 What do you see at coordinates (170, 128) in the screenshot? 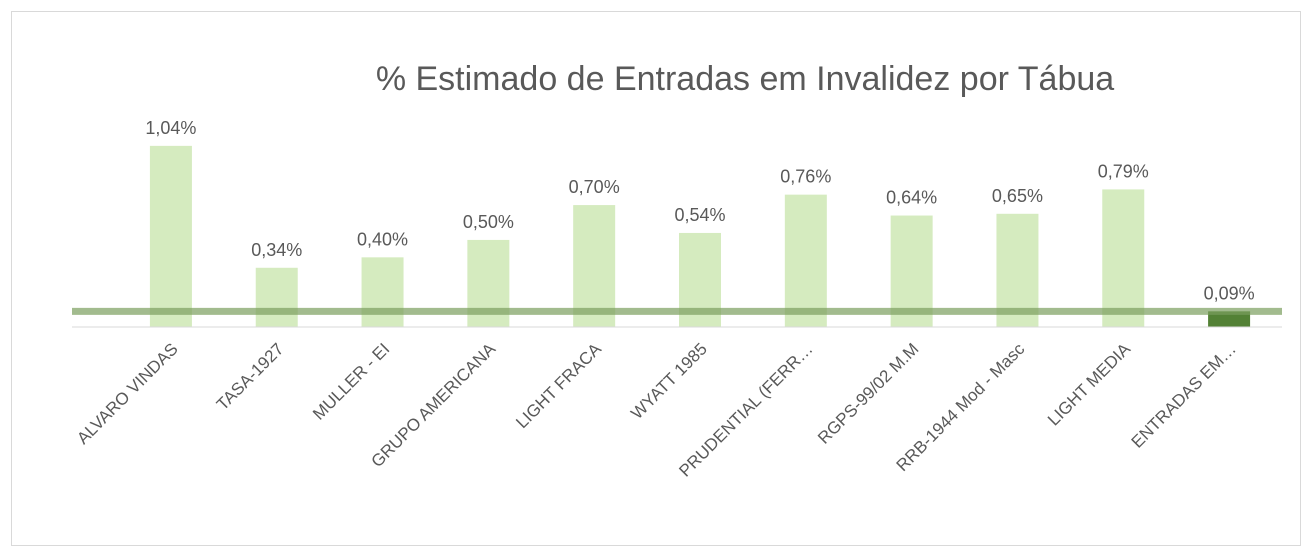
I see `value-label: 1,04%` at bounding box center [170, 128].